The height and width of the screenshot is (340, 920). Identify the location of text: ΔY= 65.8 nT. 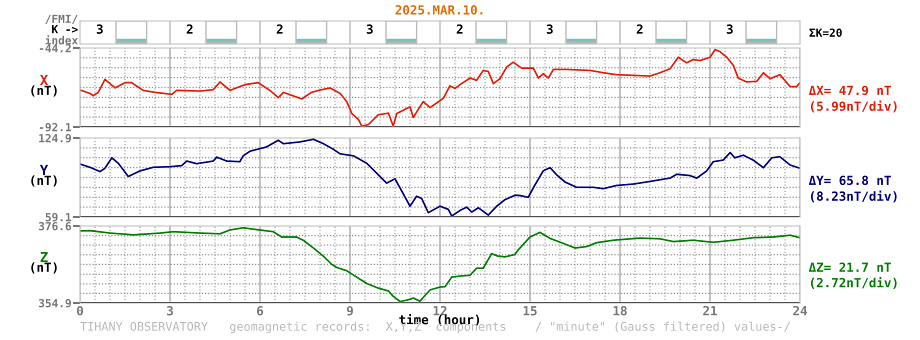
(849, 181).